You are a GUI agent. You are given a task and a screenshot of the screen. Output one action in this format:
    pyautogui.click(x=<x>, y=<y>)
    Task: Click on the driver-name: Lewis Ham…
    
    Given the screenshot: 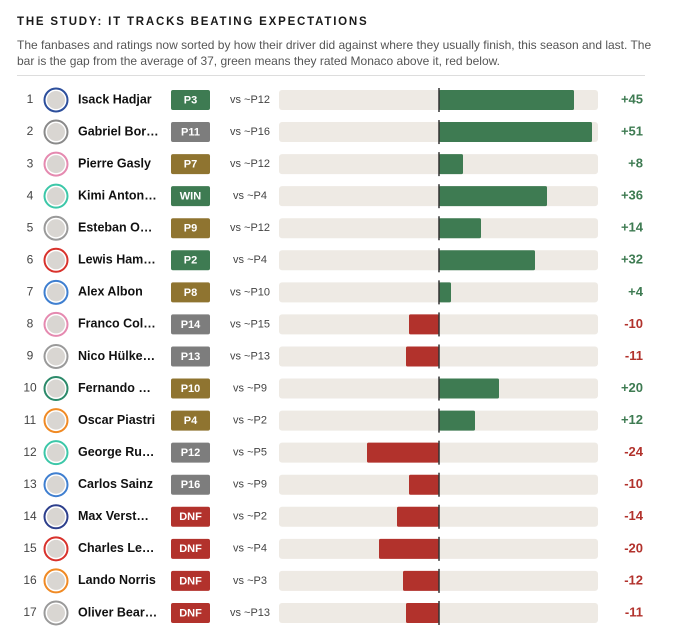 What is the action you would take?
    pyautogui.click(x=117, y=260)
    